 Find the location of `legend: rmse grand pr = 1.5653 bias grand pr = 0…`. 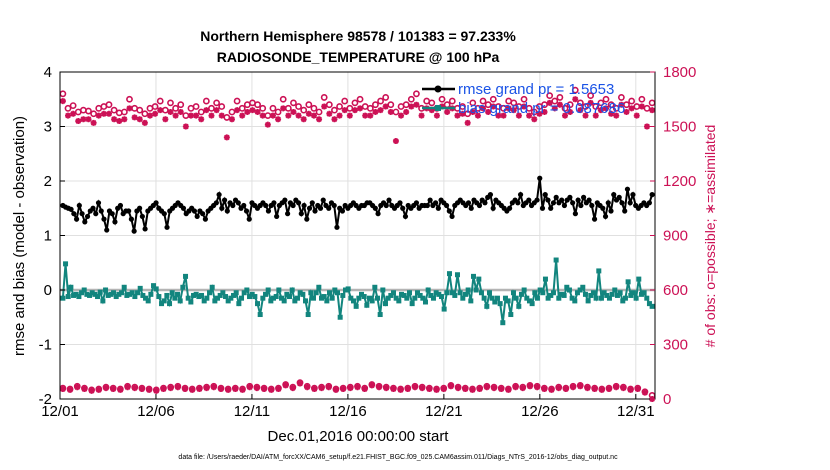

legend: rmse grand pr = 1.5653 bias grand pr = 0… is located at coordinates (523, 99).